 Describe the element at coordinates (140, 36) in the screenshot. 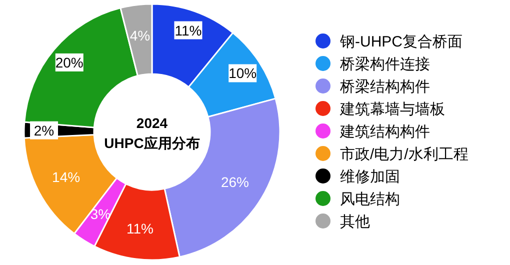

I see `data-label: 4%` at that location.